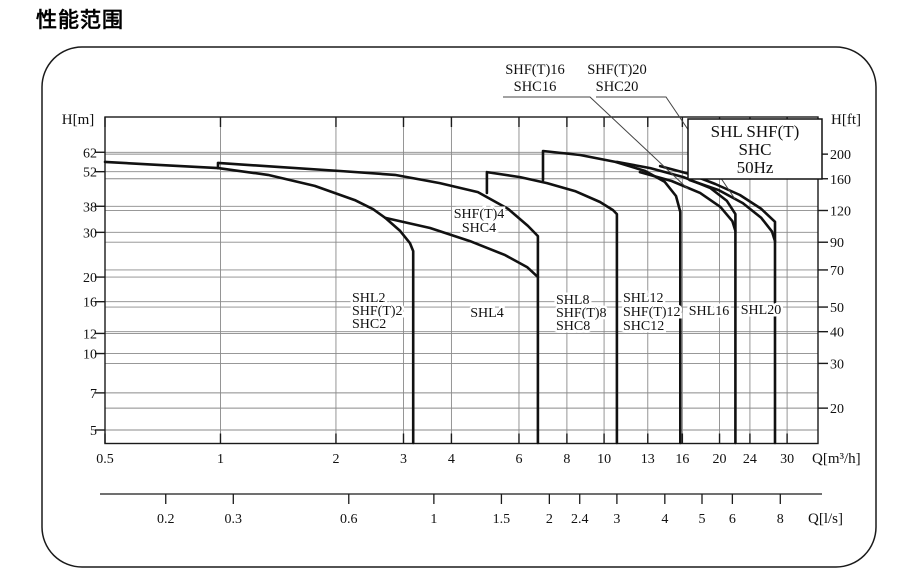 Image resolution: width=915 pixels, height=580 pixels. Describe the element at coordinates (709, 311) in the screenshot. I see `region-label: SHL16` at that location.